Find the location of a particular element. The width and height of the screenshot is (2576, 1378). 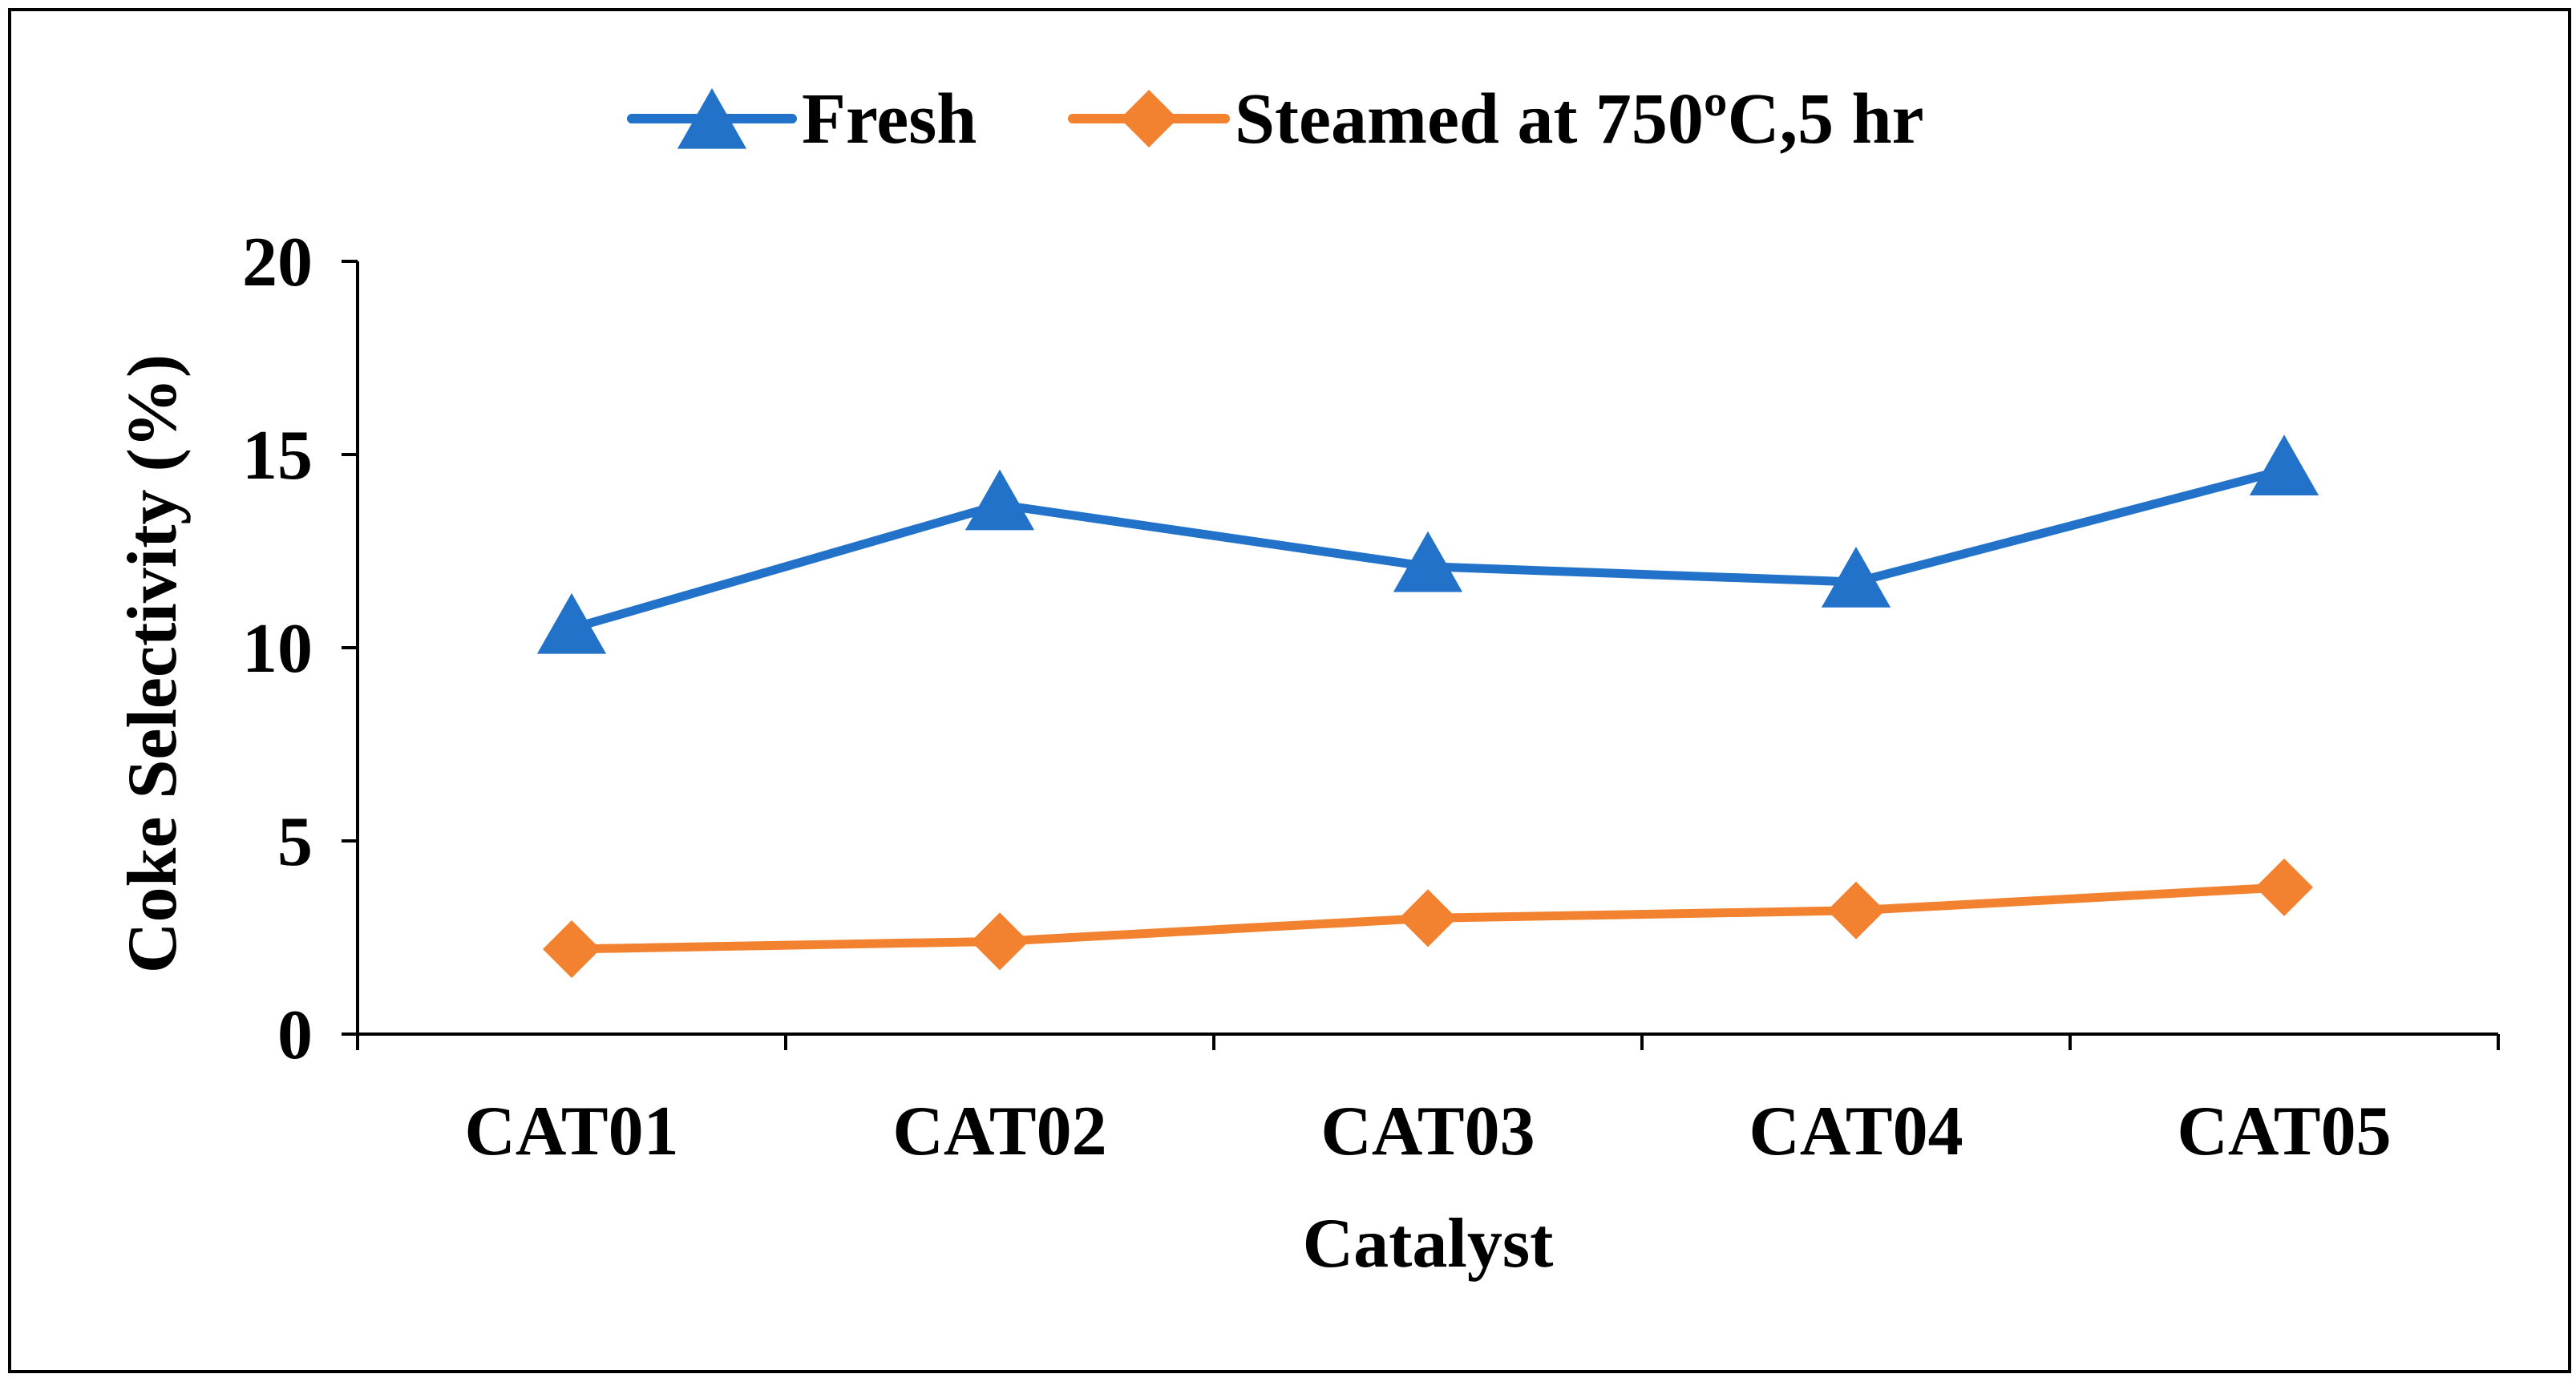

legend: Fresh Steamed at 750ºC,5 hr is located at coordinates (1275, 119).